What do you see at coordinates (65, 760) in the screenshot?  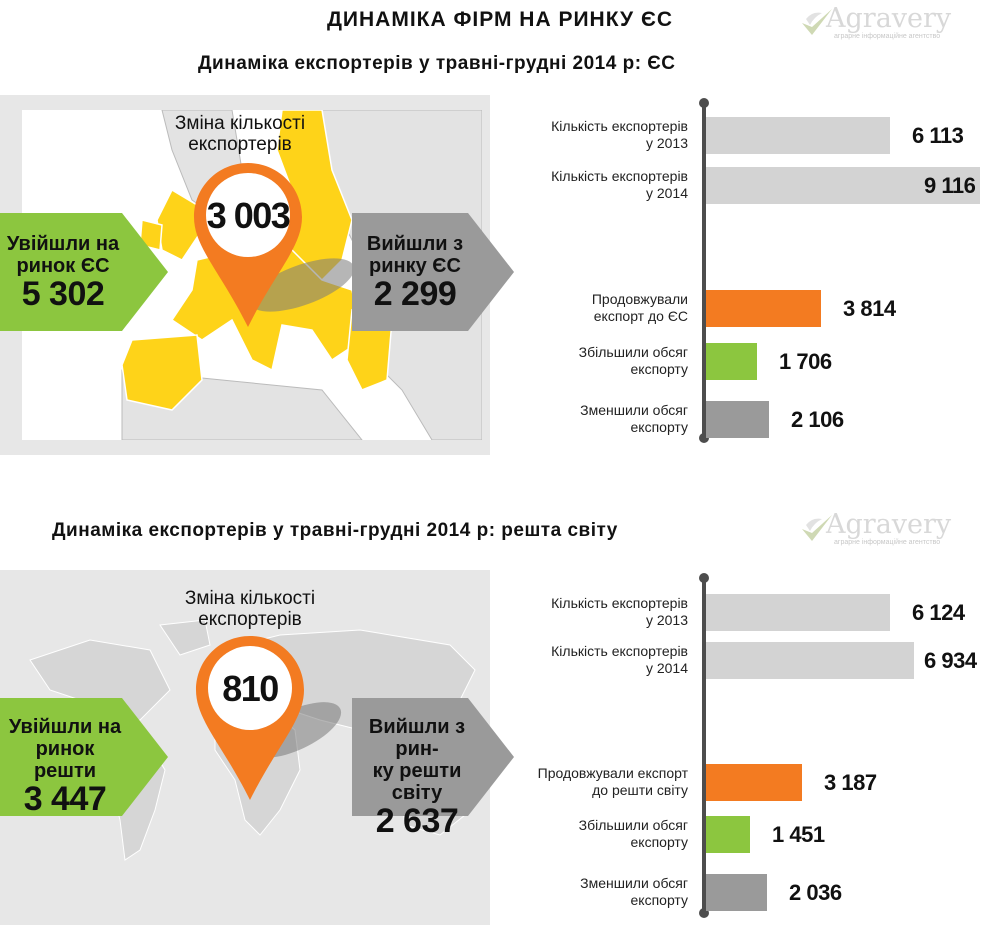 I see `entered-label-line: ринок решти` at bounding box center [65, 760].